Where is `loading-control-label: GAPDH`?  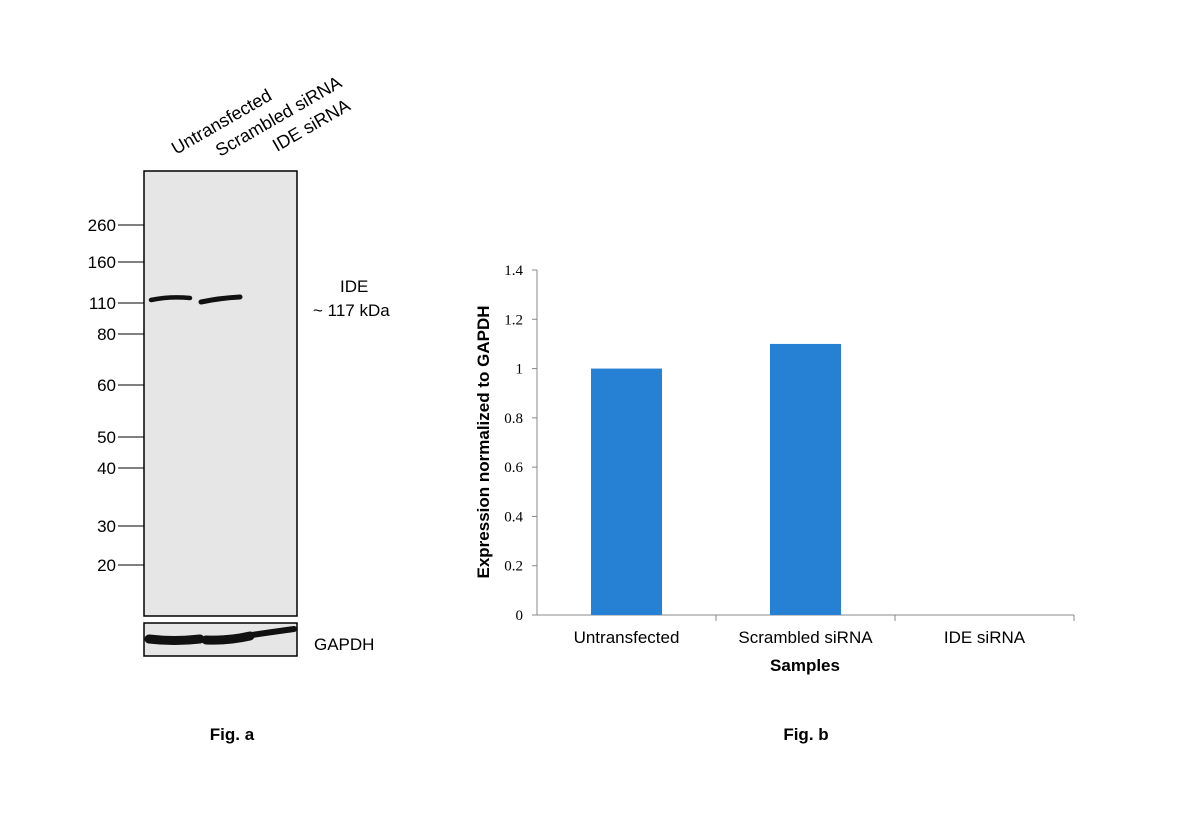
loading-control-label: GAPDH is located at coordinates (344, 644).